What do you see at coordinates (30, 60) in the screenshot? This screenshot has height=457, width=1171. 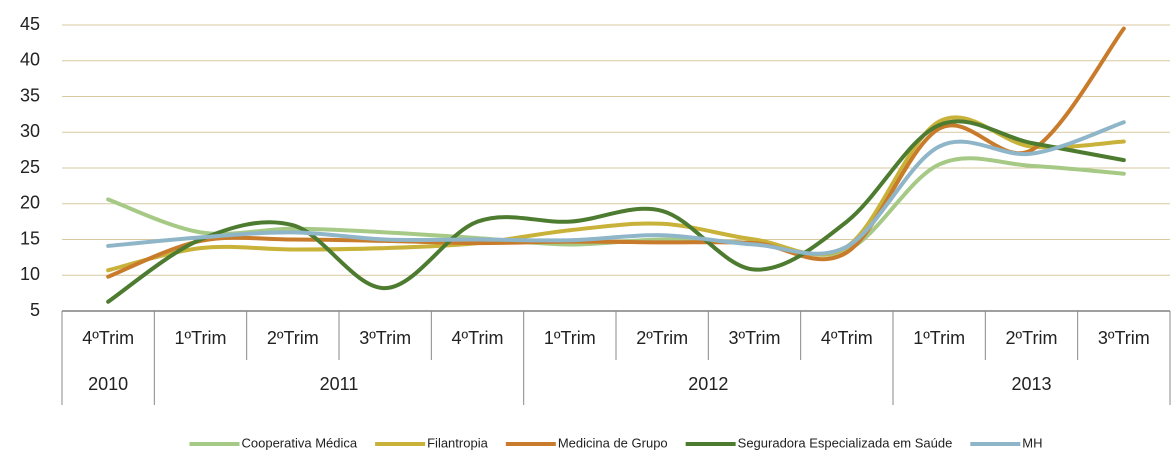 I see `y-tick-label: 40` at bounding box center [30, 60].